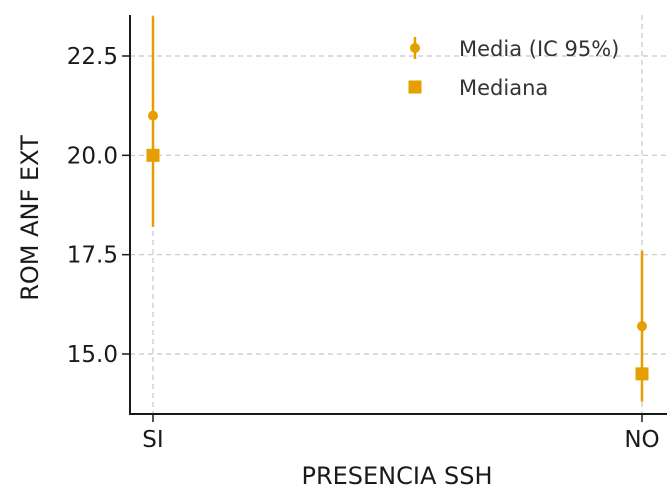 The height and width of the screenshot is (487, 672). I want to click on legend-mean-icon, so click(415, 48).